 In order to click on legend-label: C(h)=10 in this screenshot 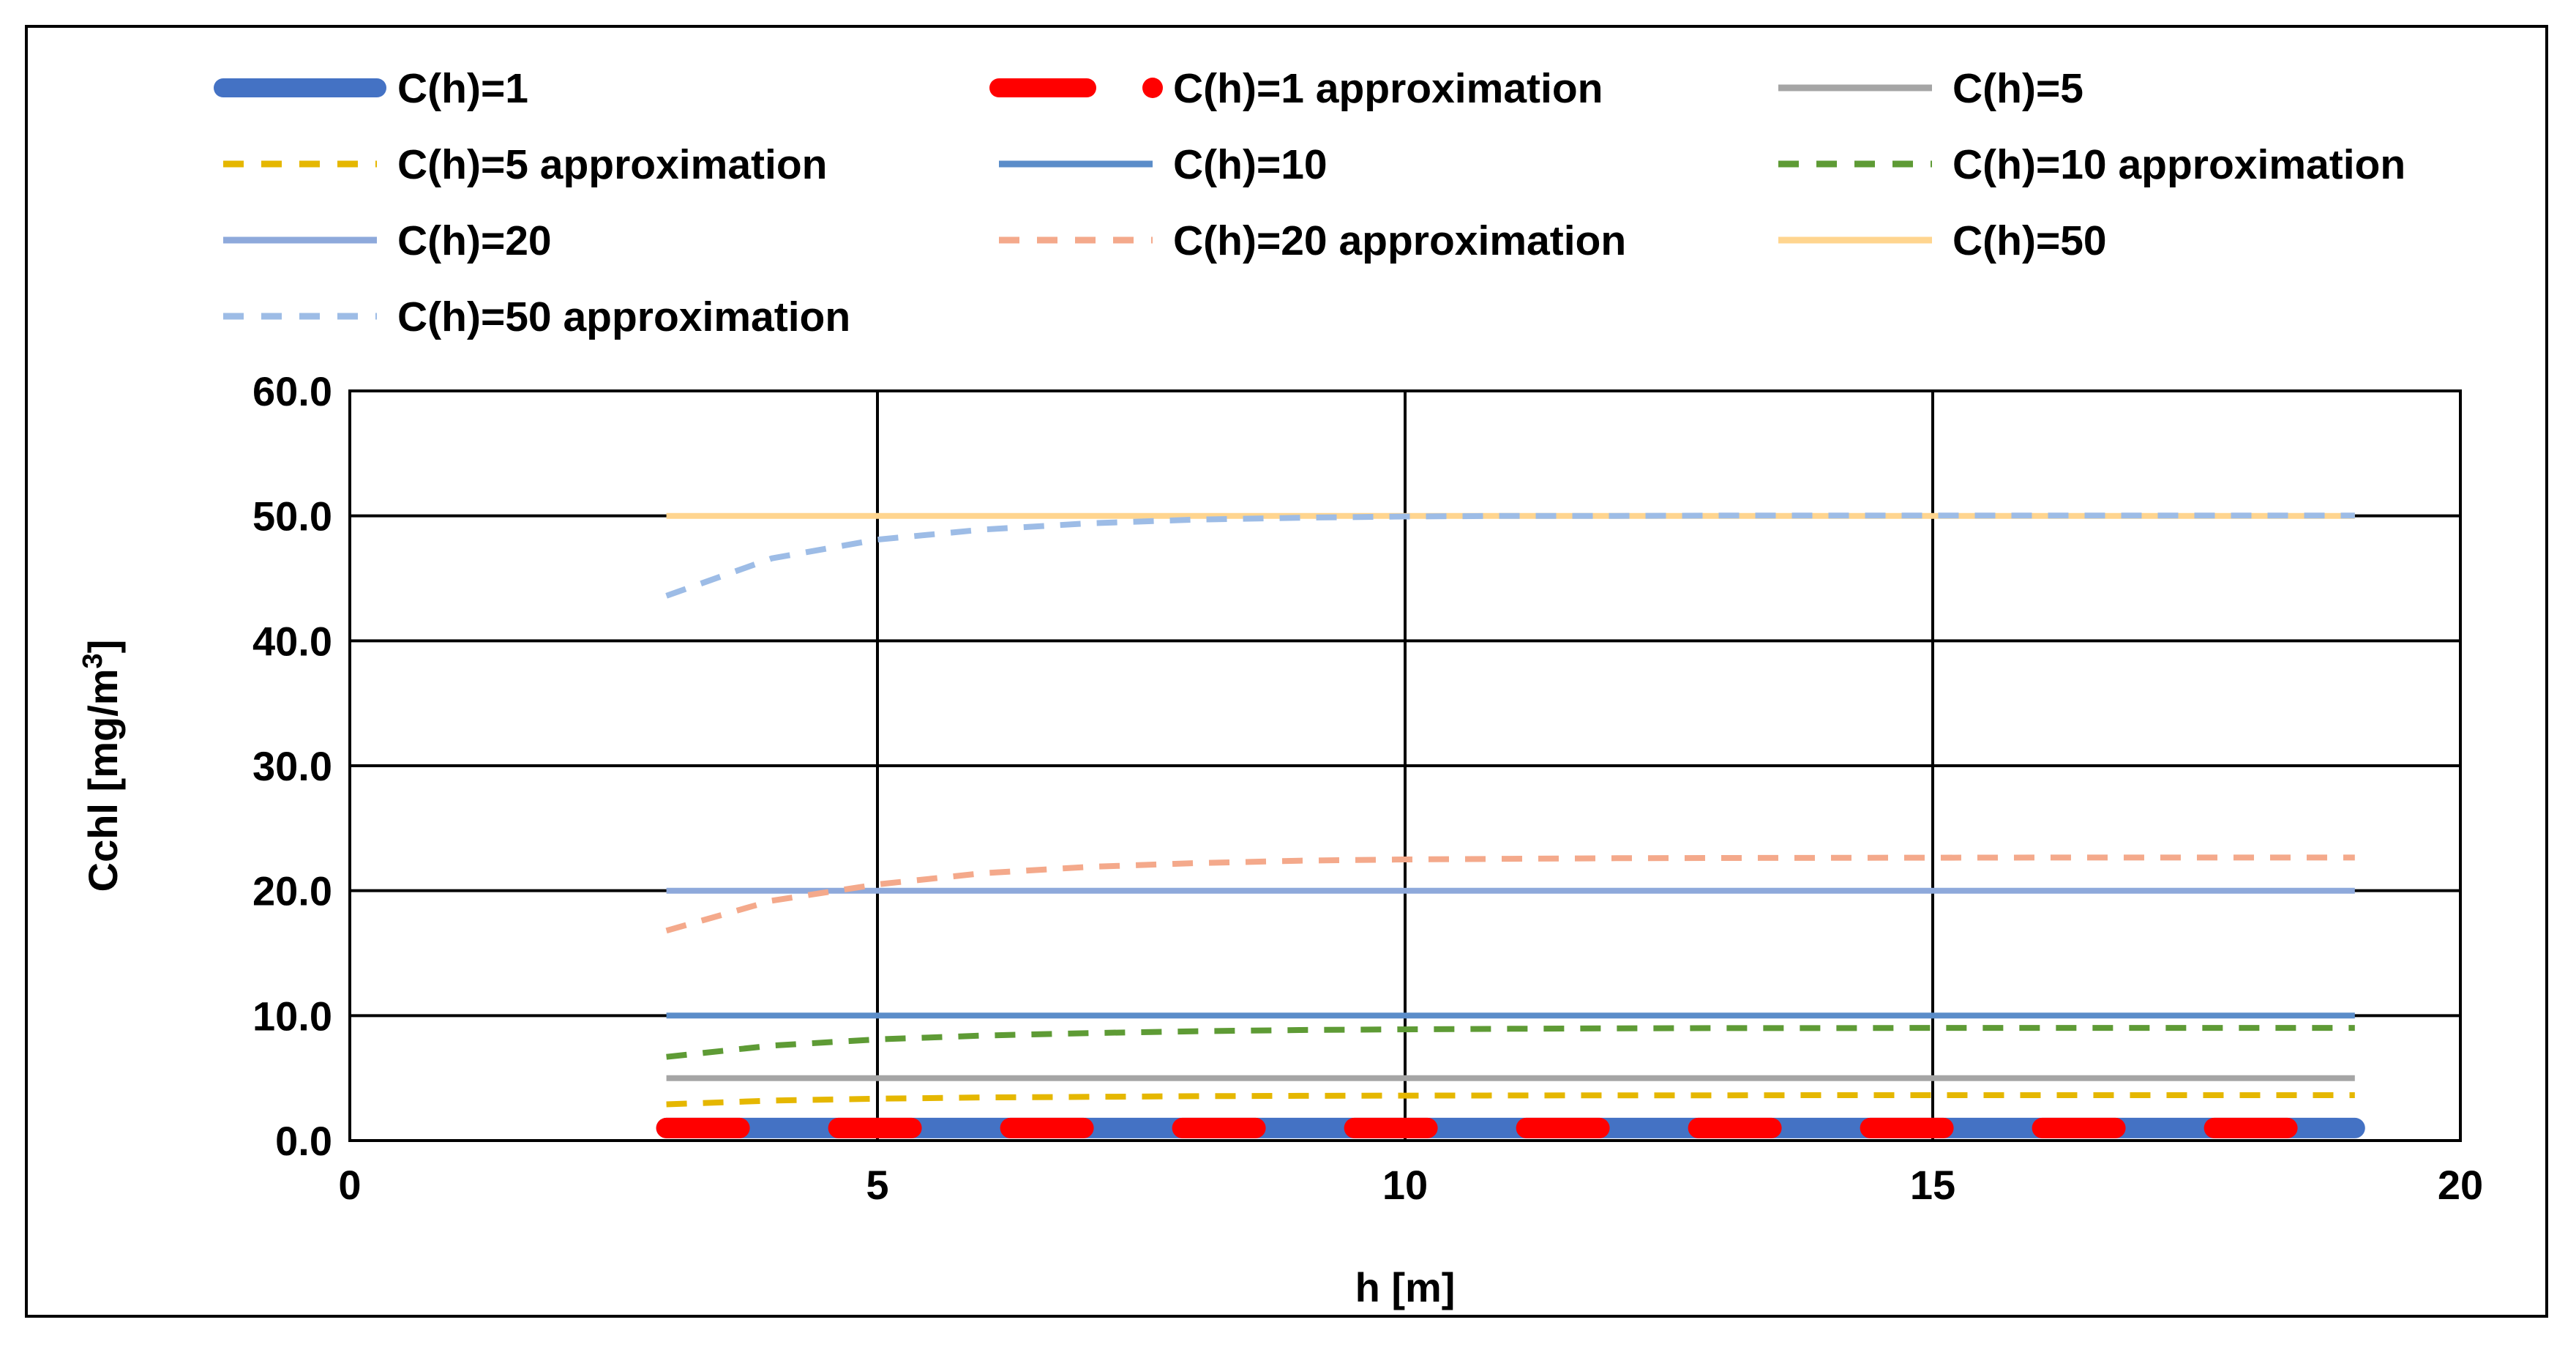, I will do `click(1250, 165)`.